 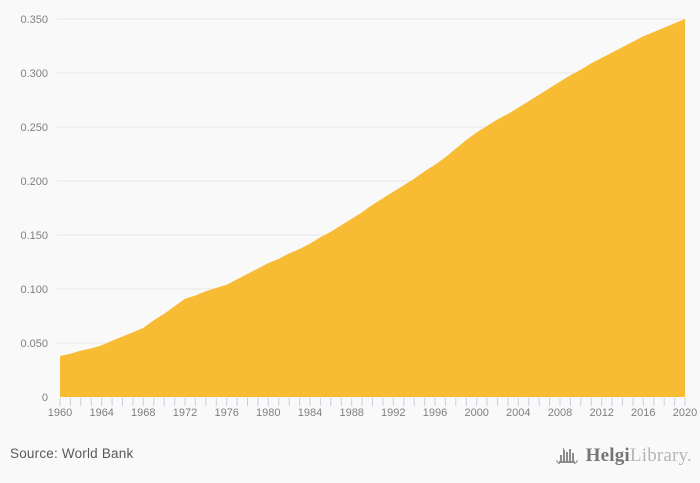 I want to click on y-tick-label: 0.150, so click(x=34, y=236).